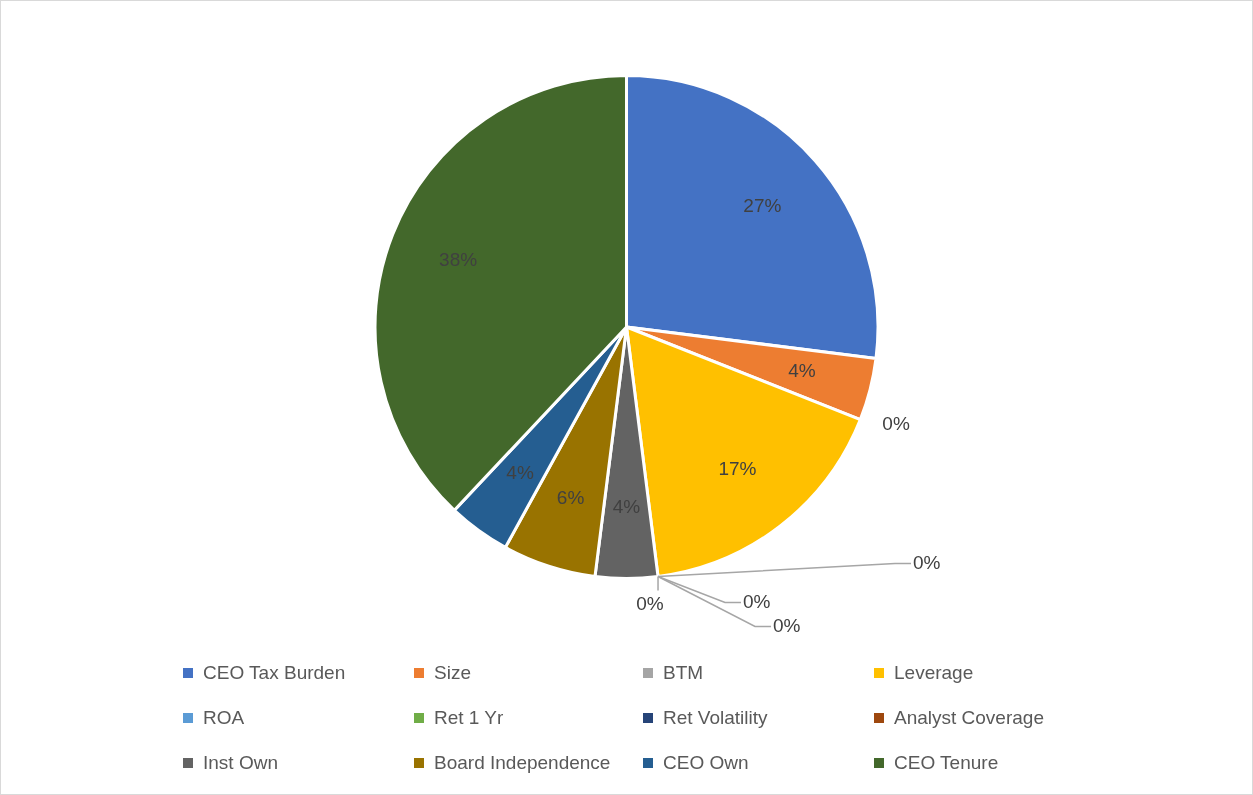 Image resolution: width=1253 pixels, height=795 pixels. What do you see at coordinates (469, 718) in the screenshot?
I see `legend-label: Ret 1 Yr` at bounding box center [469, 718].